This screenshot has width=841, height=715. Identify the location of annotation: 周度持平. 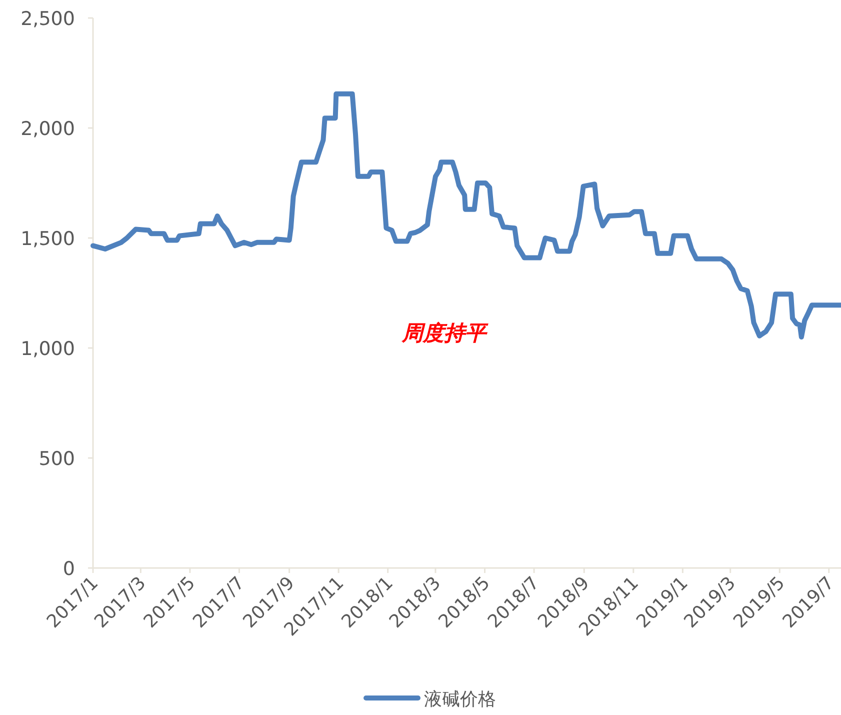
(445, 333).